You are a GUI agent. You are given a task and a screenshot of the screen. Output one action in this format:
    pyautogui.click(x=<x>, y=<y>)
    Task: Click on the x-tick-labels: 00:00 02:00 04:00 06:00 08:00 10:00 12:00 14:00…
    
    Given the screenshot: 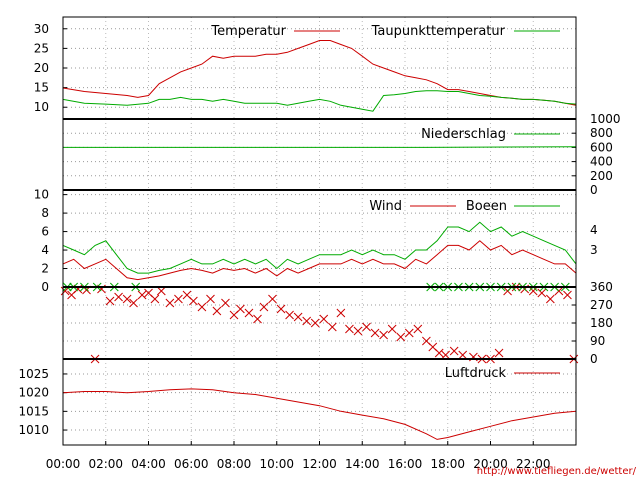 What is the action you would take?
    pyautogui.click(x=298, y=456)
    